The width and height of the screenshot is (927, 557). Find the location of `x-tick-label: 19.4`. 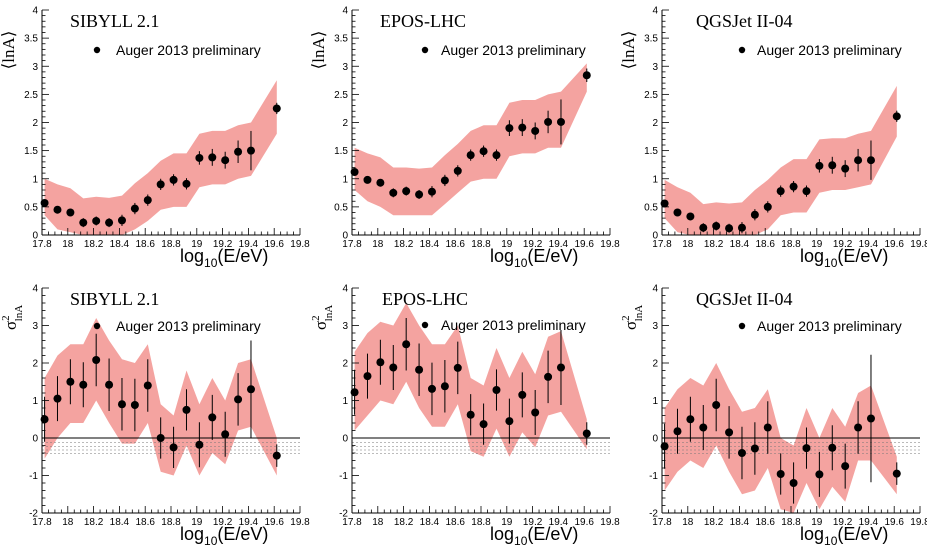

x-tick-label: 19.4 is located at coordinates (869, 522).